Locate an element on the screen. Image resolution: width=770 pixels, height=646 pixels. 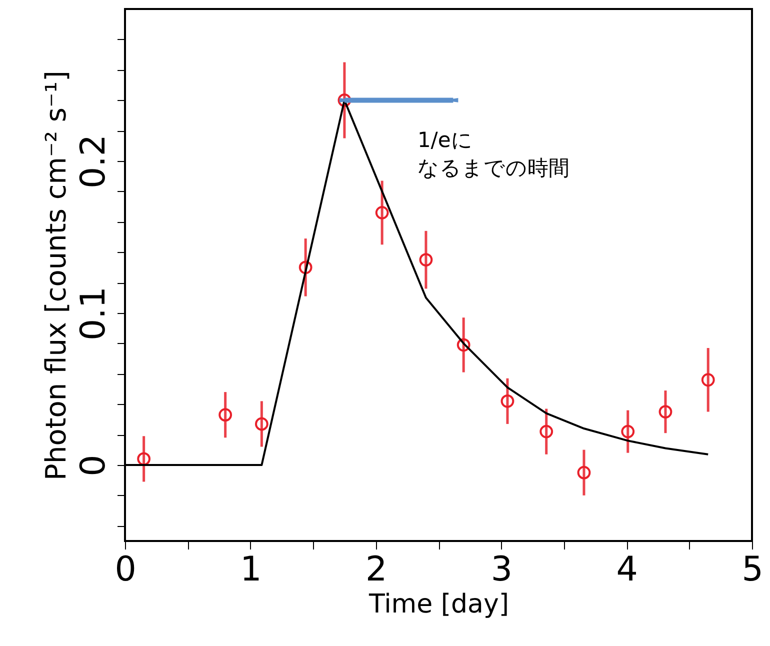
x-tick-label: 4 is located at coordinates (627, 570).